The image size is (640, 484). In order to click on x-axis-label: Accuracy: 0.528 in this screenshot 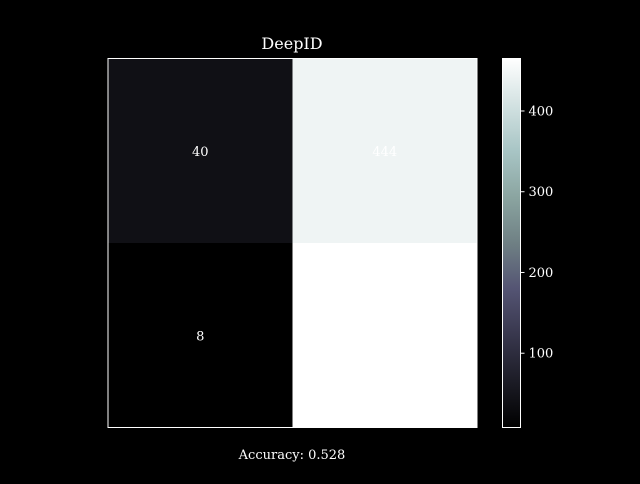, I will do `click(292, 455)`.